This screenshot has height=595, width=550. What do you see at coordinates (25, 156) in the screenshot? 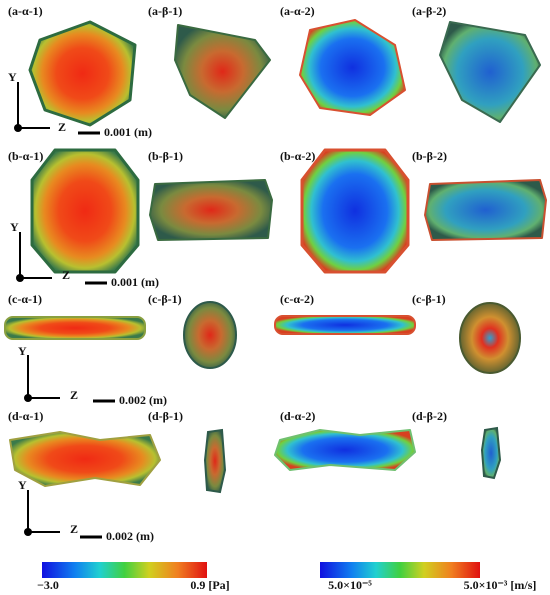
I see `panel-label: (b-α-1)` at bounding box center [25, 156].